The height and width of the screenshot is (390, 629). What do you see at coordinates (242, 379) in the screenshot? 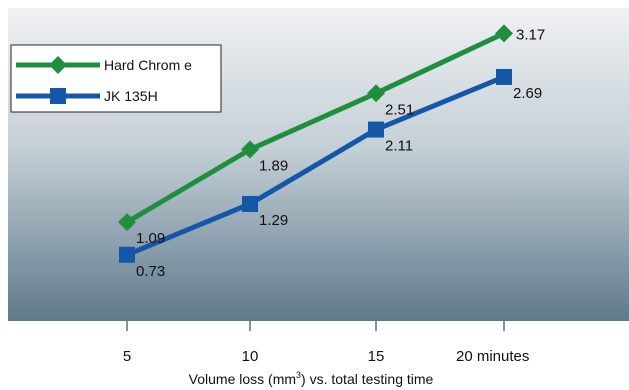
I see `x-axis-title-main: Volume loss (mm` at bounding box center [242, 379].